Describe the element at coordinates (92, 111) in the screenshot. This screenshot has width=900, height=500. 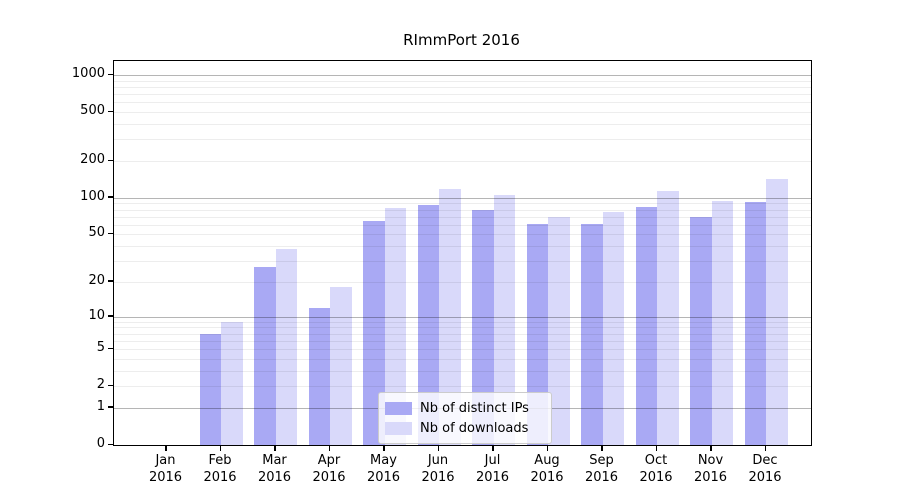
I see `y-tick-label: 500` at that location.